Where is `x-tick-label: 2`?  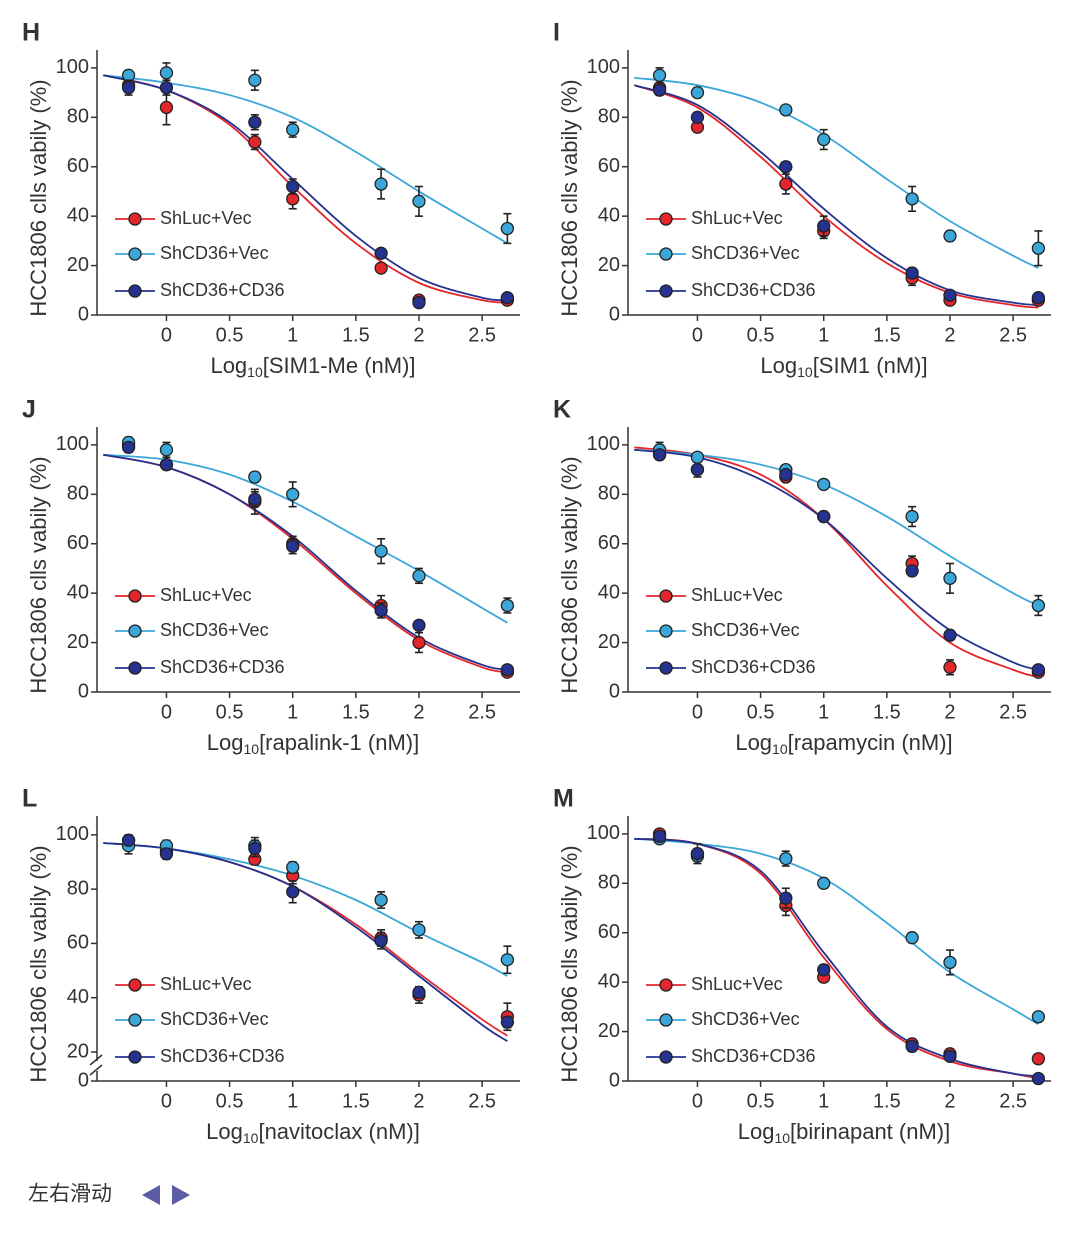
x-tick-label: 2 is located at coordinates (949, 1101).